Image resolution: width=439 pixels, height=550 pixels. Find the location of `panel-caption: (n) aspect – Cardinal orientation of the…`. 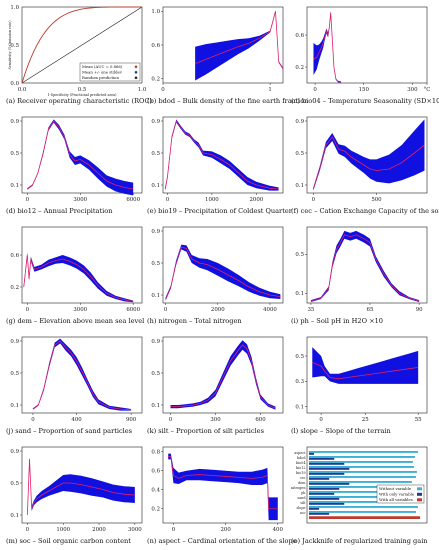

panel-caption: (n) aspect – Cardinal orientation of the… is located at coordinates (222, 541).